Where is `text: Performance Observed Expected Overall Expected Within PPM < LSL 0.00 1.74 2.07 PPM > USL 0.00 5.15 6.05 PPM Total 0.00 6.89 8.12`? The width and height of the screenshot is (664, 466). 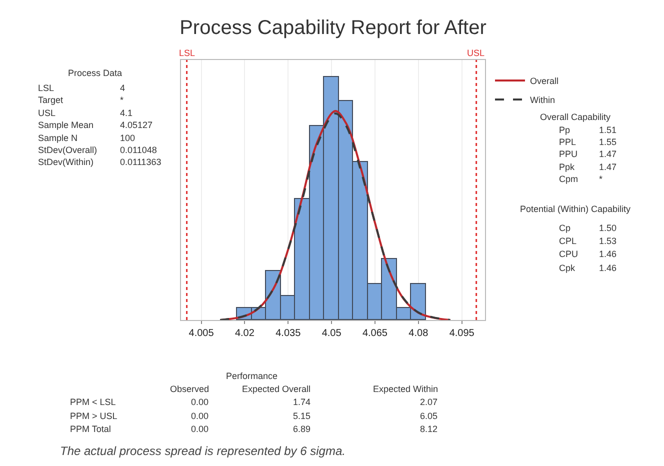 text: Performance Observed Expected Overall Expected Within PPM < LSL 0.00 1.74 2.07 PPM > USL 0.00 5.15 6.05 PPM Total 0.00 6.89 8.12 is located at coordinates (254, 402).